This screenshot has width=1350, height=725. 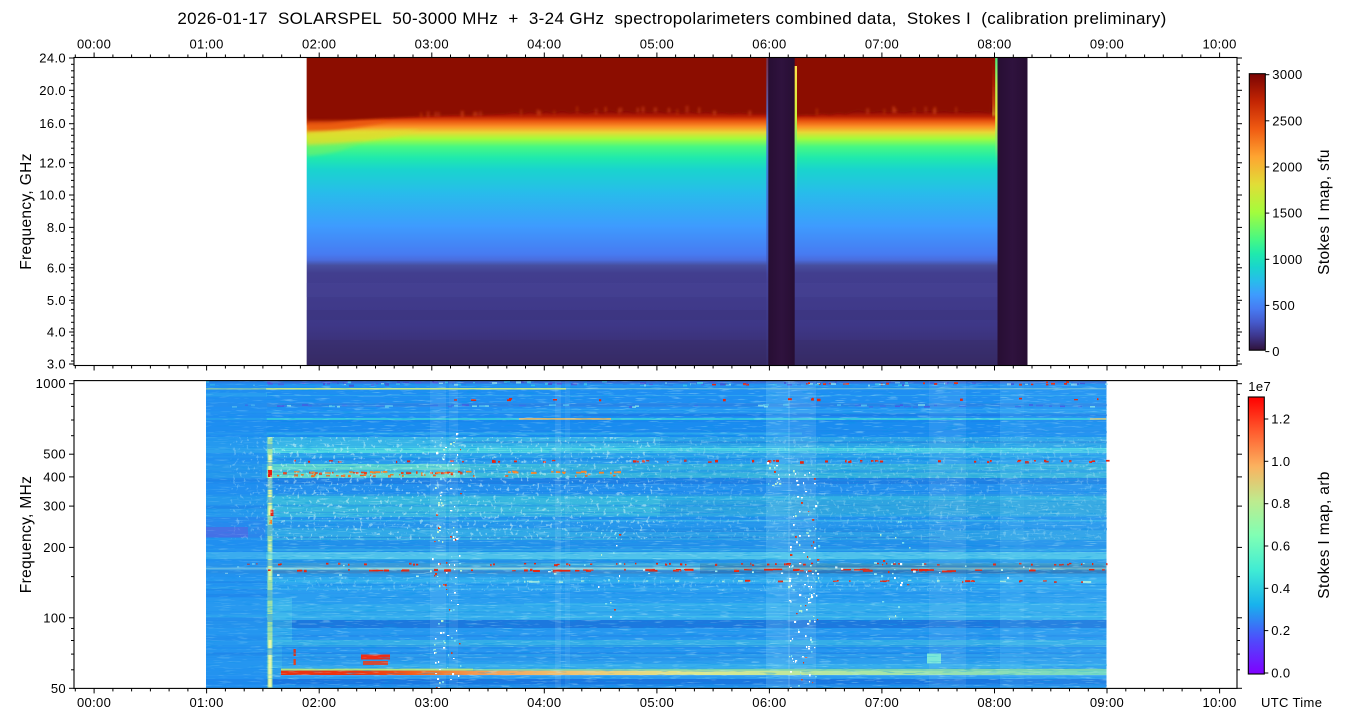 I want to click on svg-text: 0.4, so click(x=1280, y=588).